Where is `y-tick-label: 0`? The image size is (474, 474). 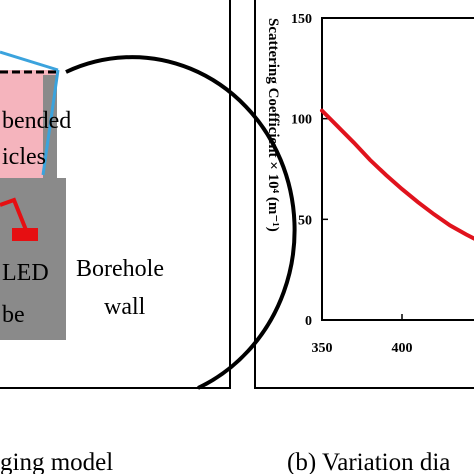
y-tick-label: 0 is located at coordinates (308, 321).